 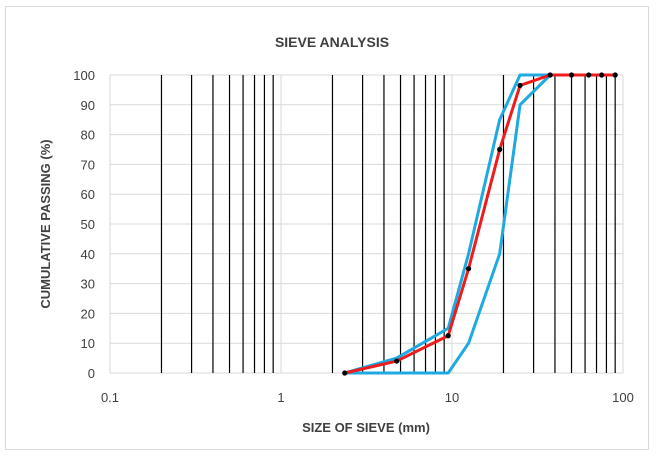 What do you see at coordinates (88, 313) in the screenshot?
I see `y-tick-label: 20` at bounding box center [88, 313].